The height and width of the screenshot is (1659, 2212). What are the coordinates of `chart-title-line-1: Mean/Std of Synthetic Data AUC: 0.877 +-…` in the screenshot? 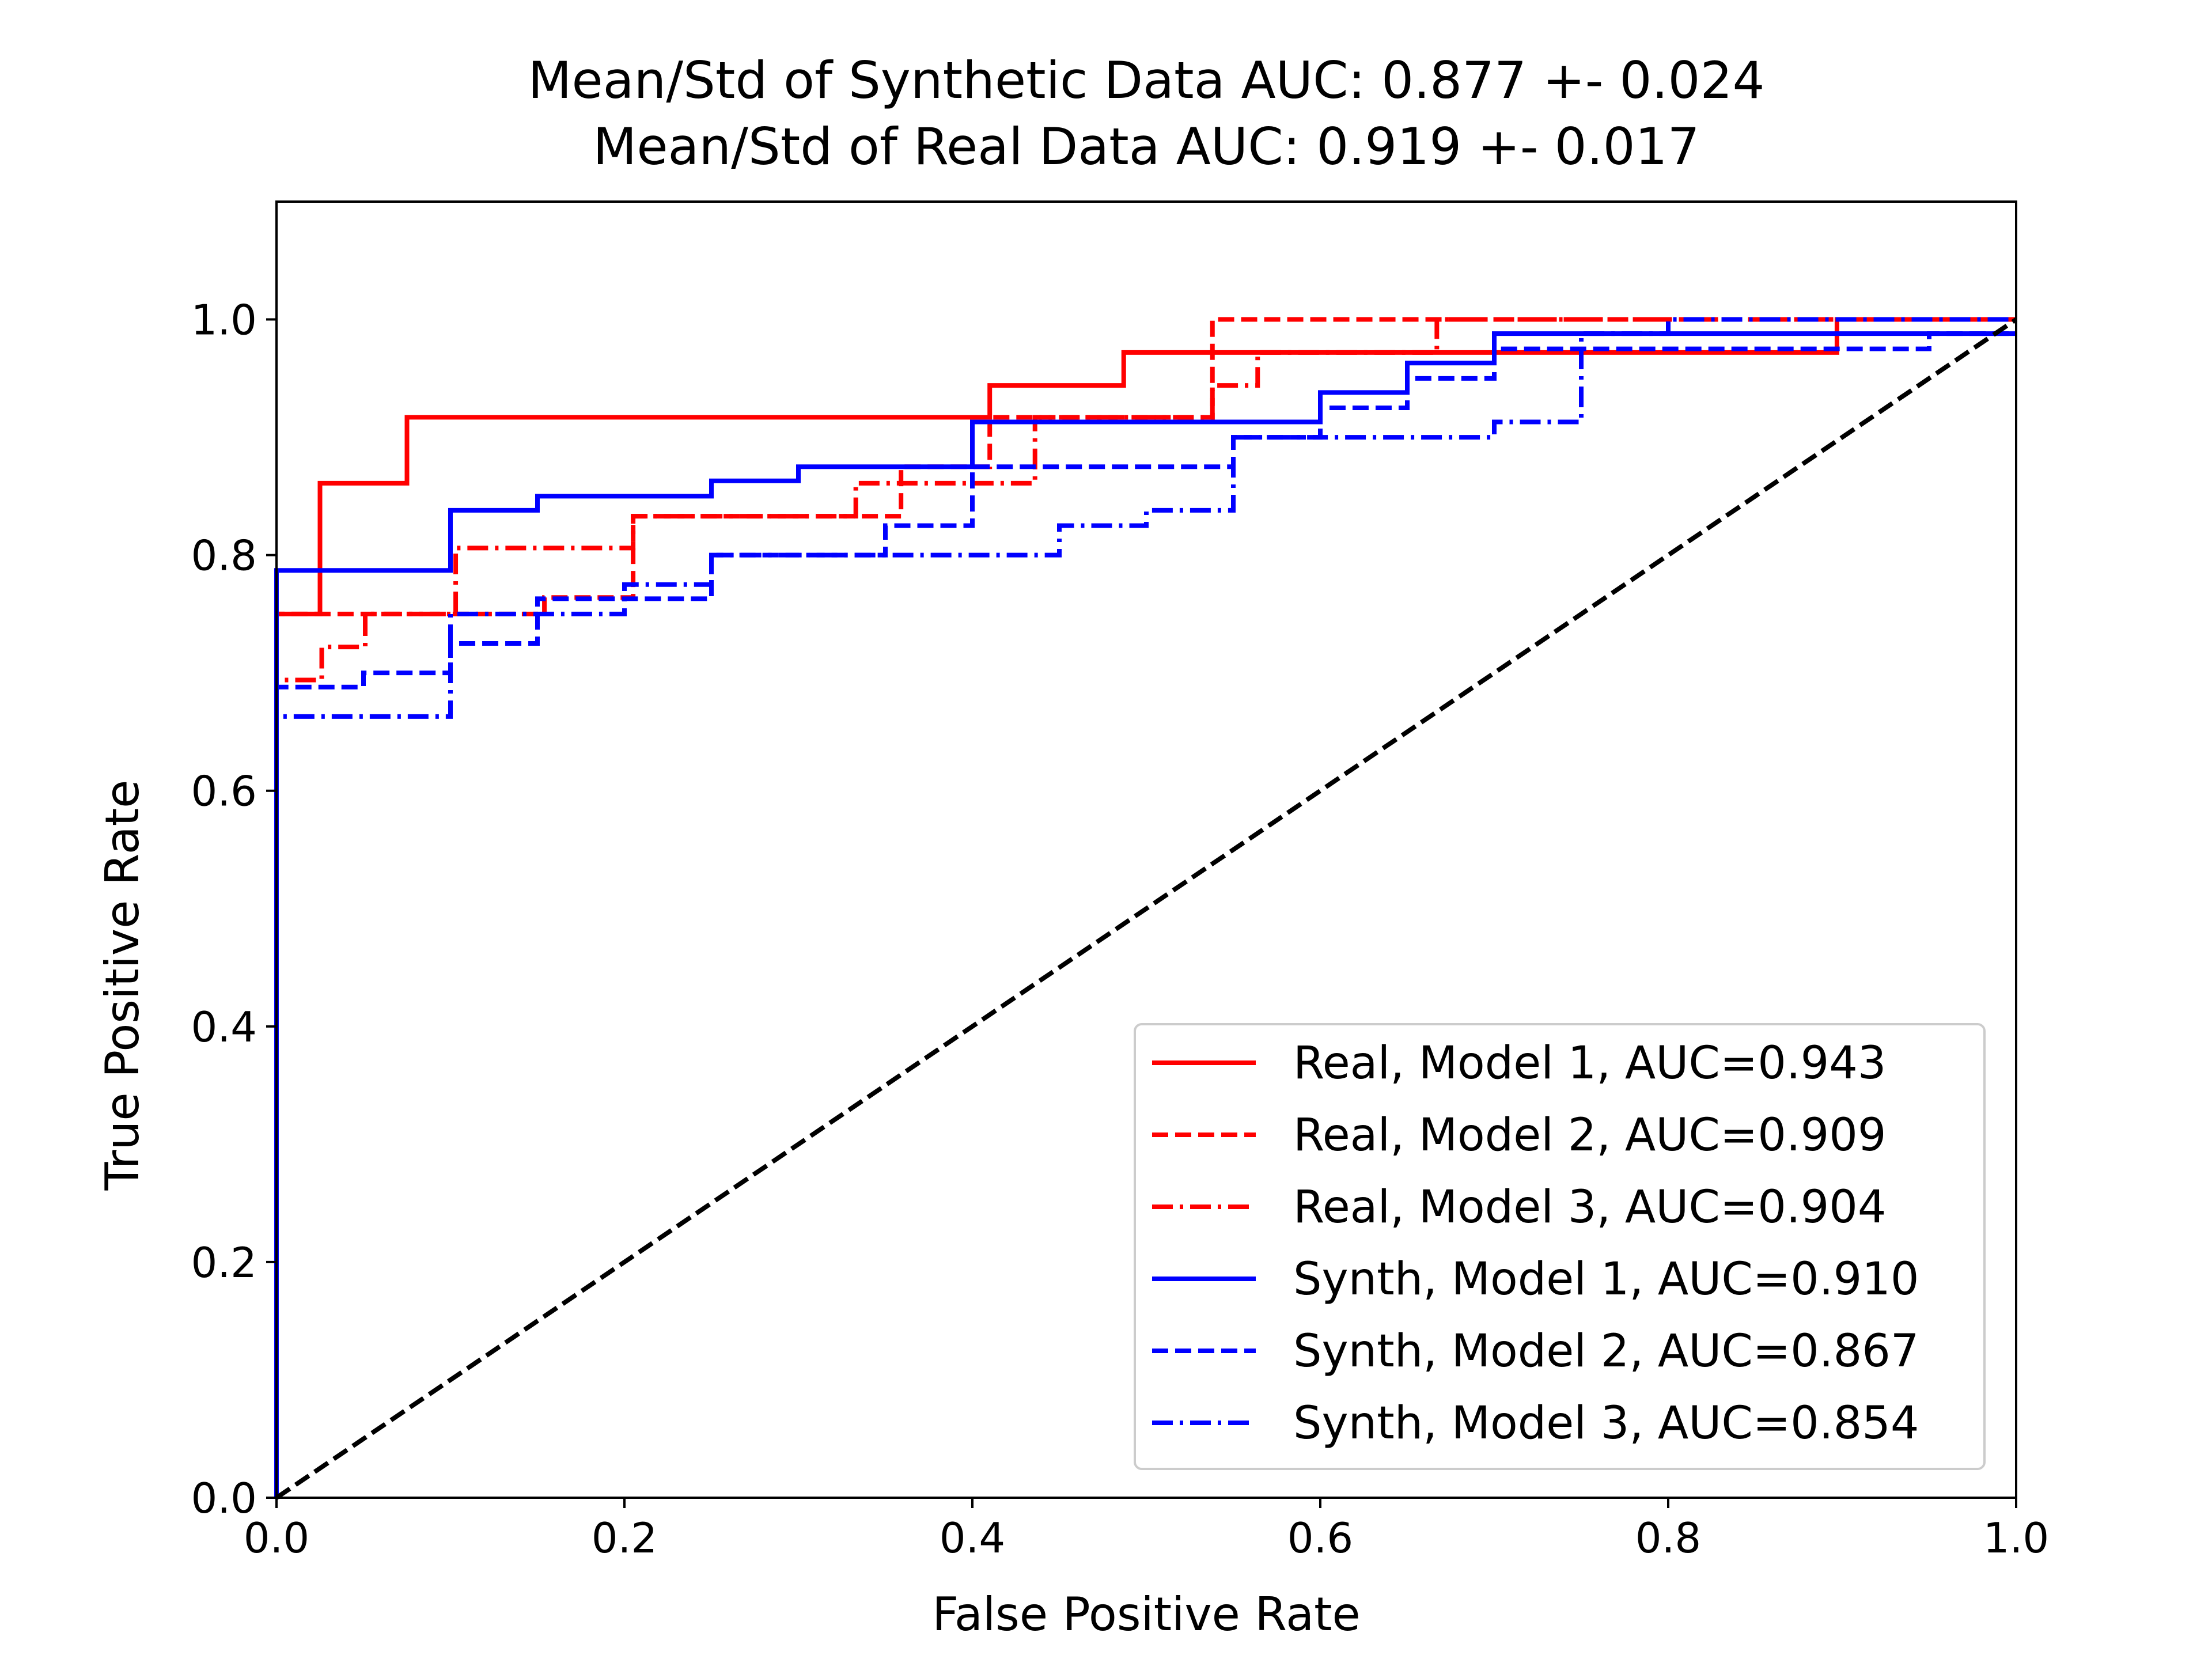 It's located at (1146, 80).